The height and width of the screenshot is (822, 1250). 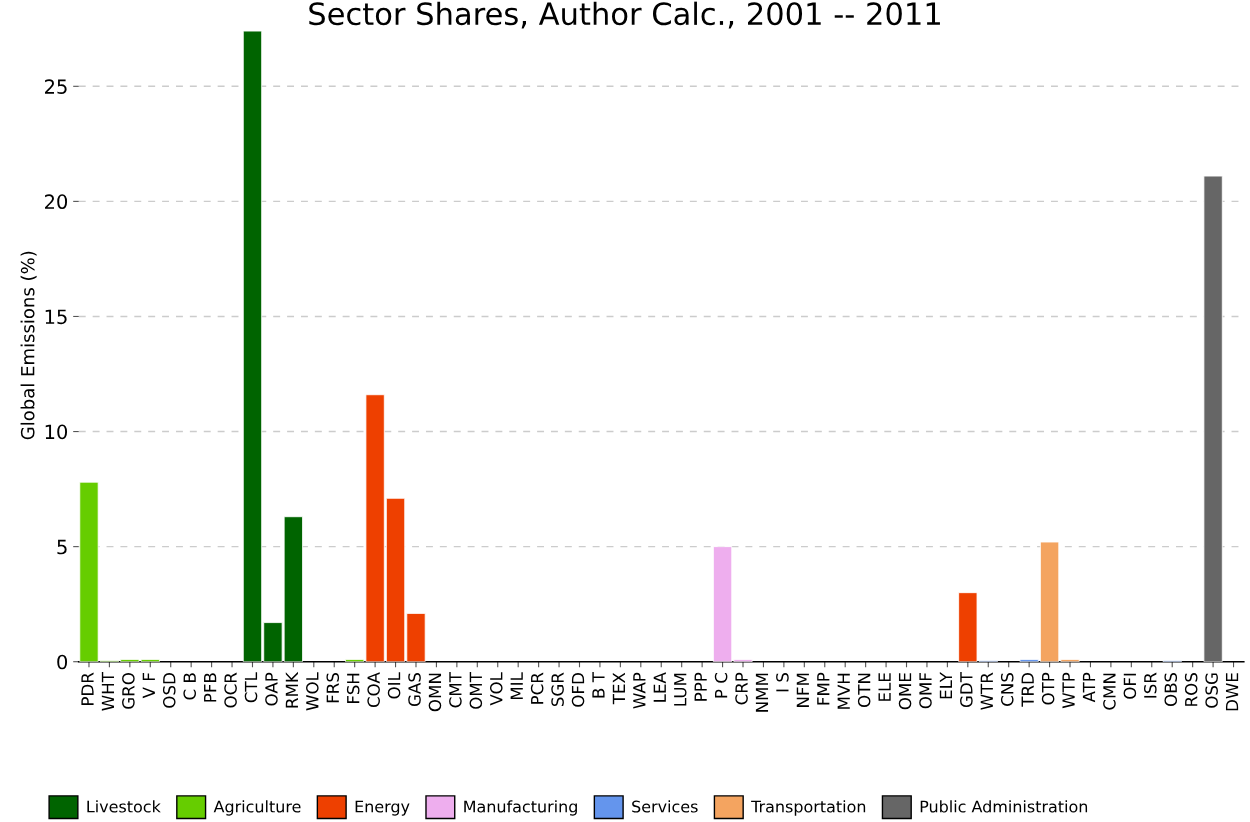 What do you see at coordinates (721, 685) in the screenshot?
I see `x-tick-label: P C` at bounding box center [721, 685].